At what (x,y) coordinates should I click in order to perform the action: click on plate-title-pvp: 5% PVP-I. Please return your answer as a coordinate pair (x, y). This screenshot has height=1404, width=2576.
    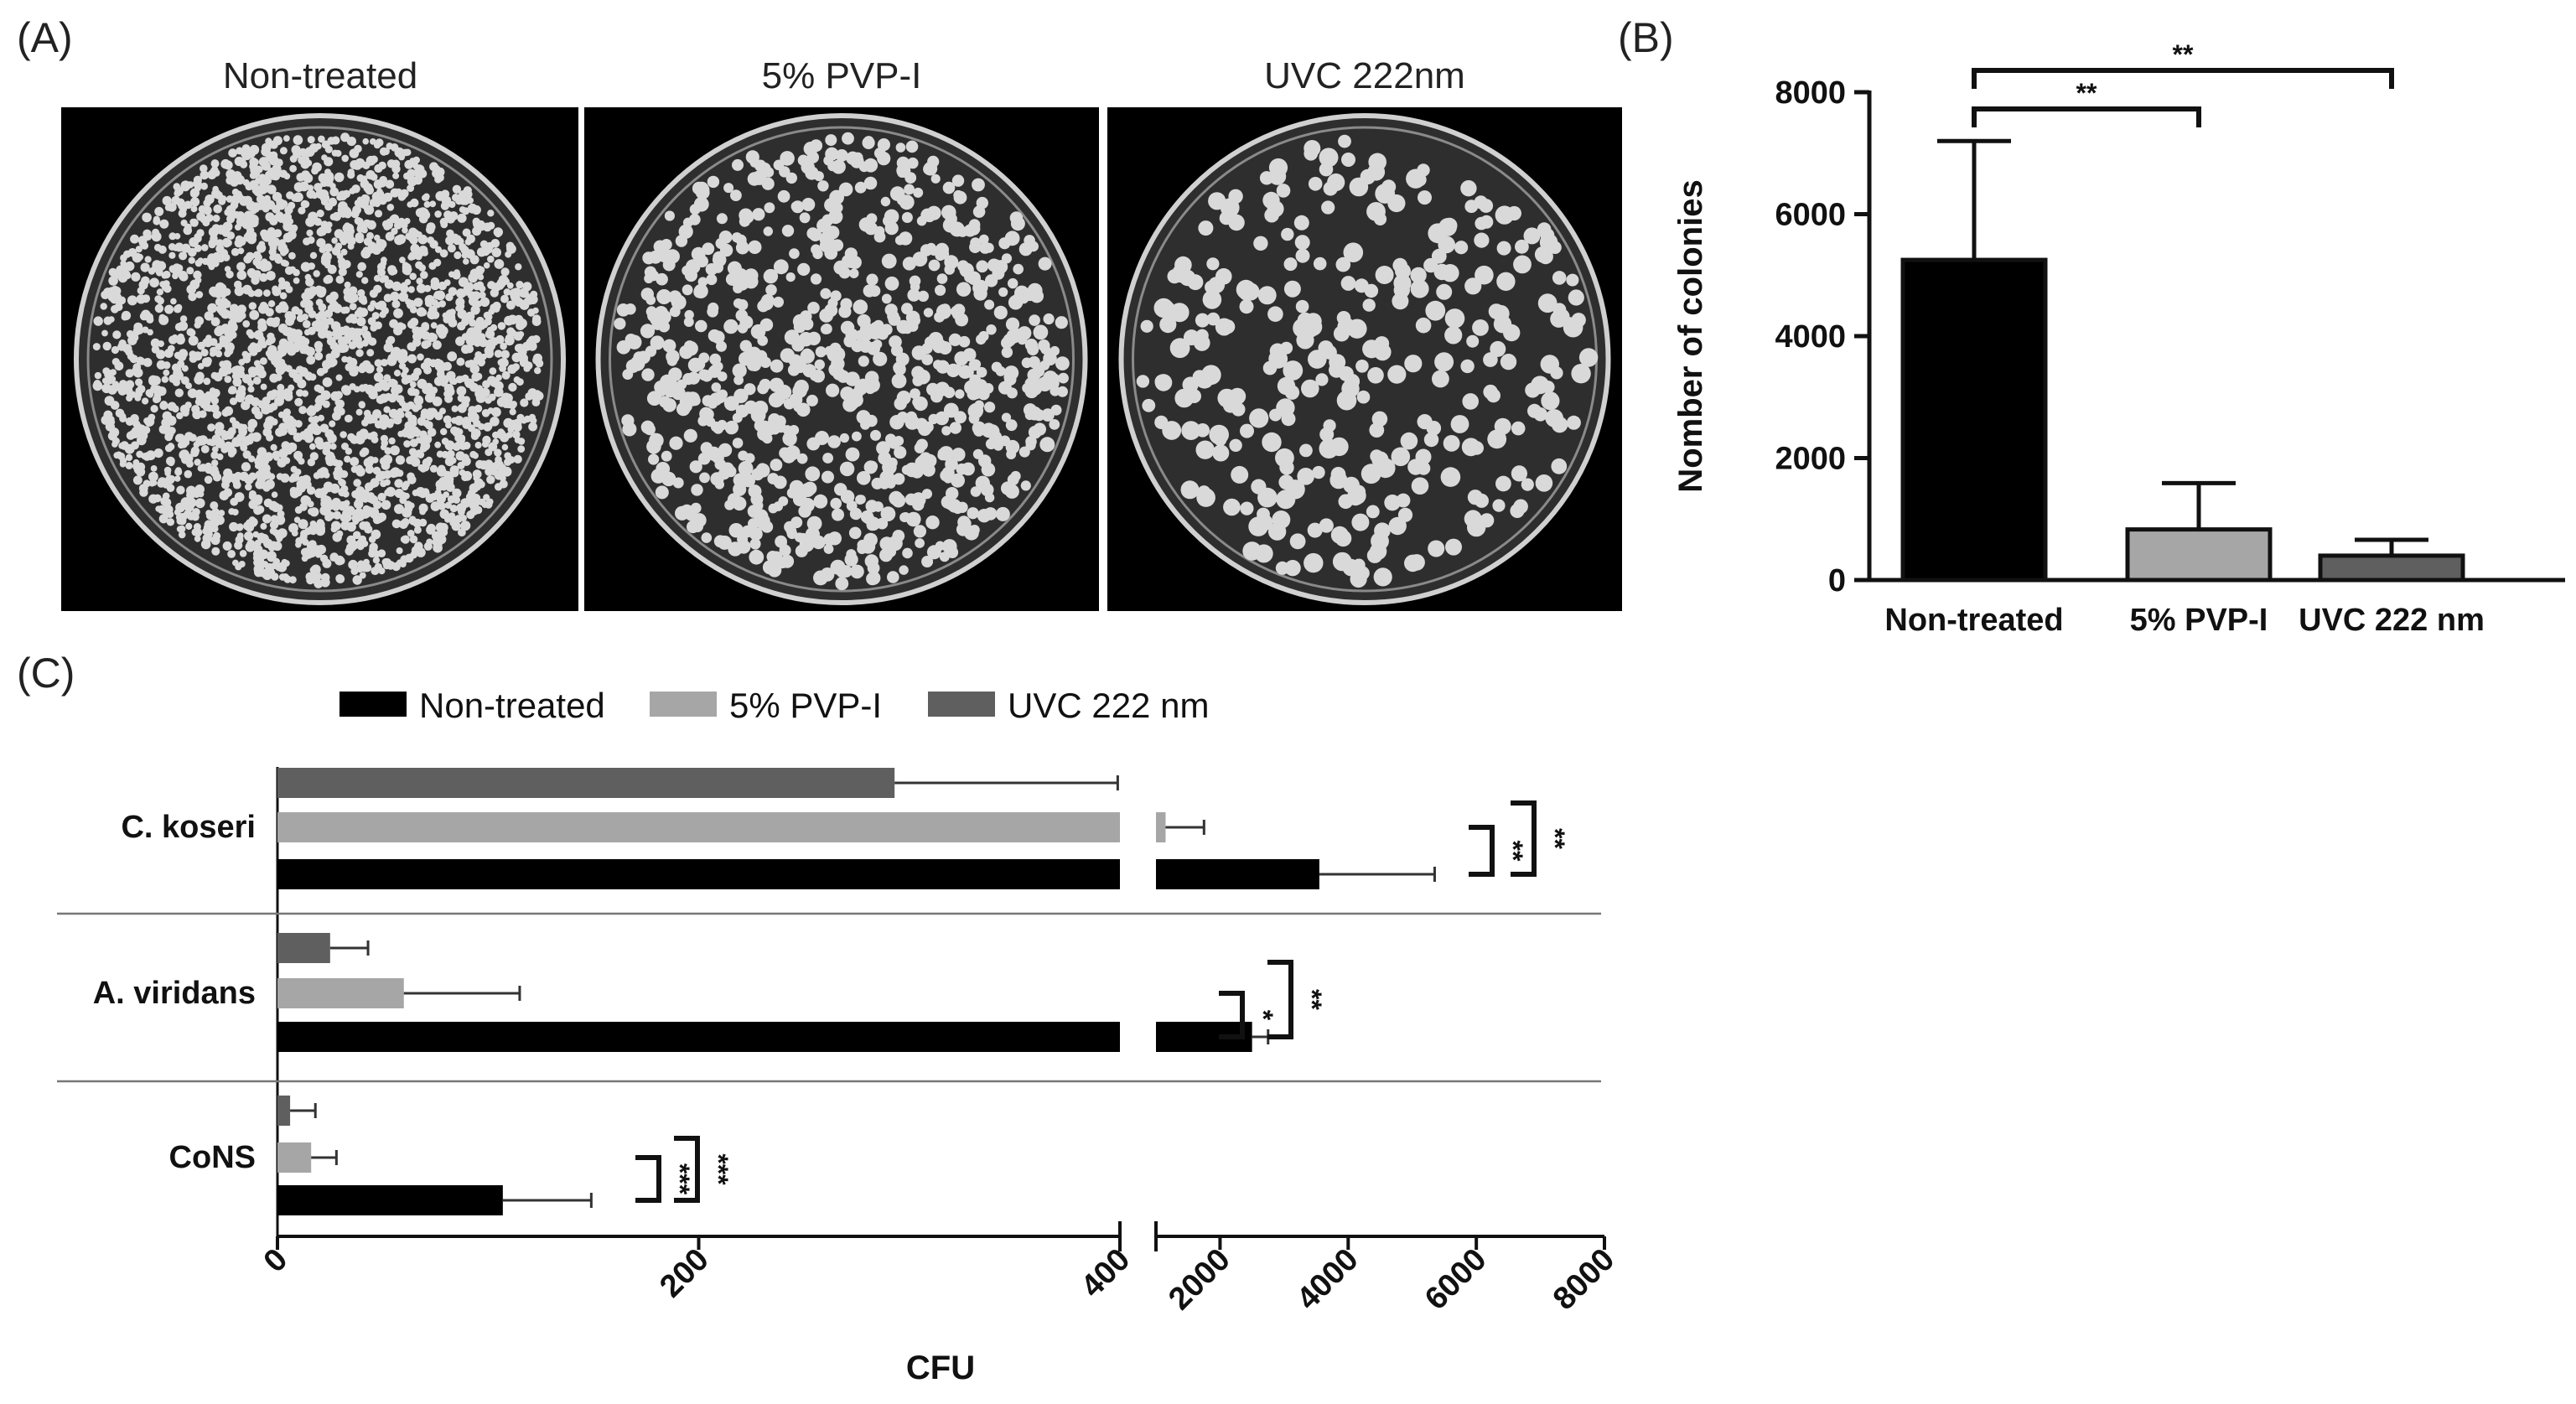
    Looking at the image, I should click on (842, 75).